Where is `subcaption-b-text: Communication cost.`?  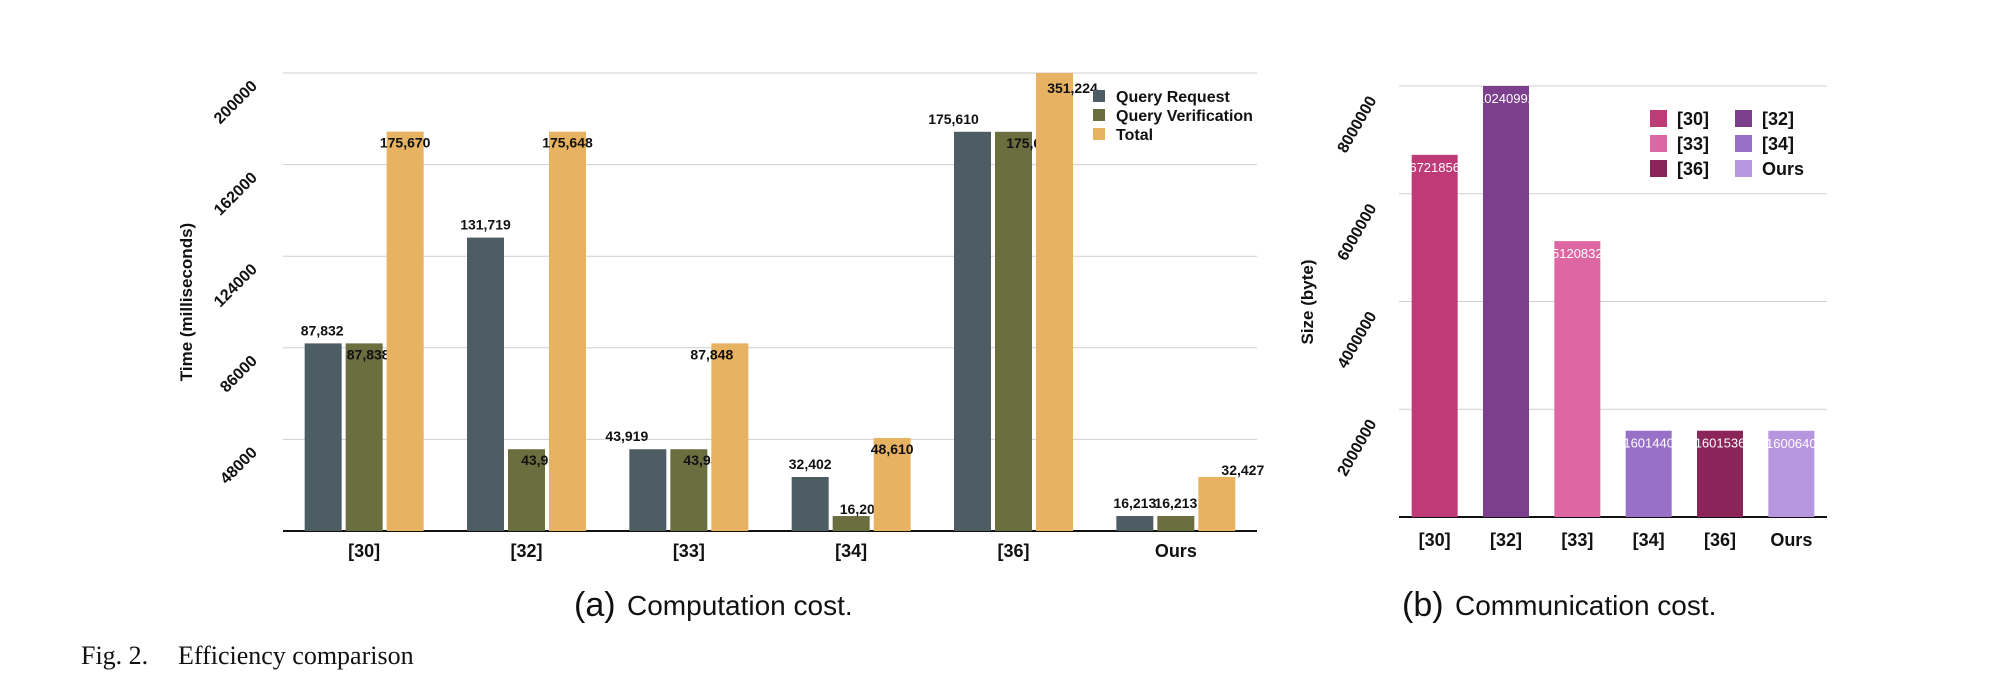 subcaption-b-text: Communication cost. is located at coordinates (1585, 605).